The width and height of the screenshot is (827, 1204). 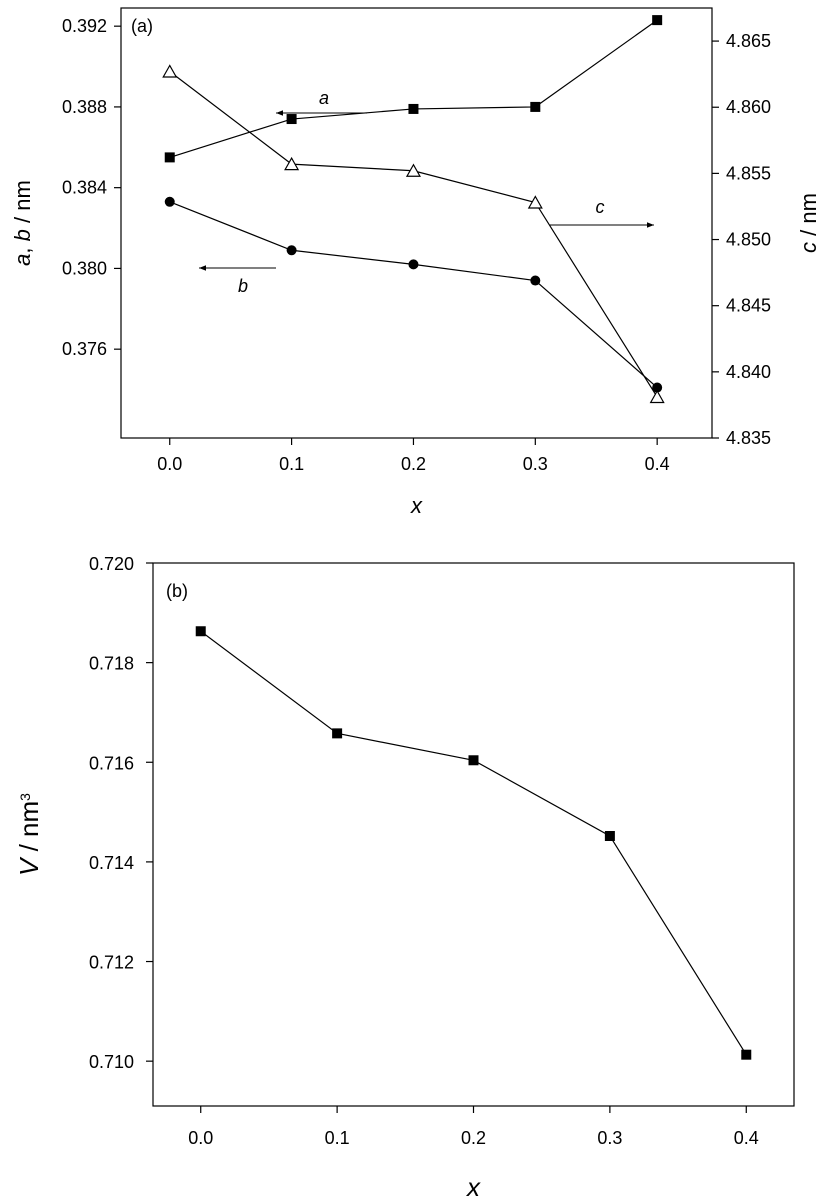 What do you see at coordinates (142, 26) in the screenshot?
I see `panel-label-a: (a)` at bounding box center [142, 26].